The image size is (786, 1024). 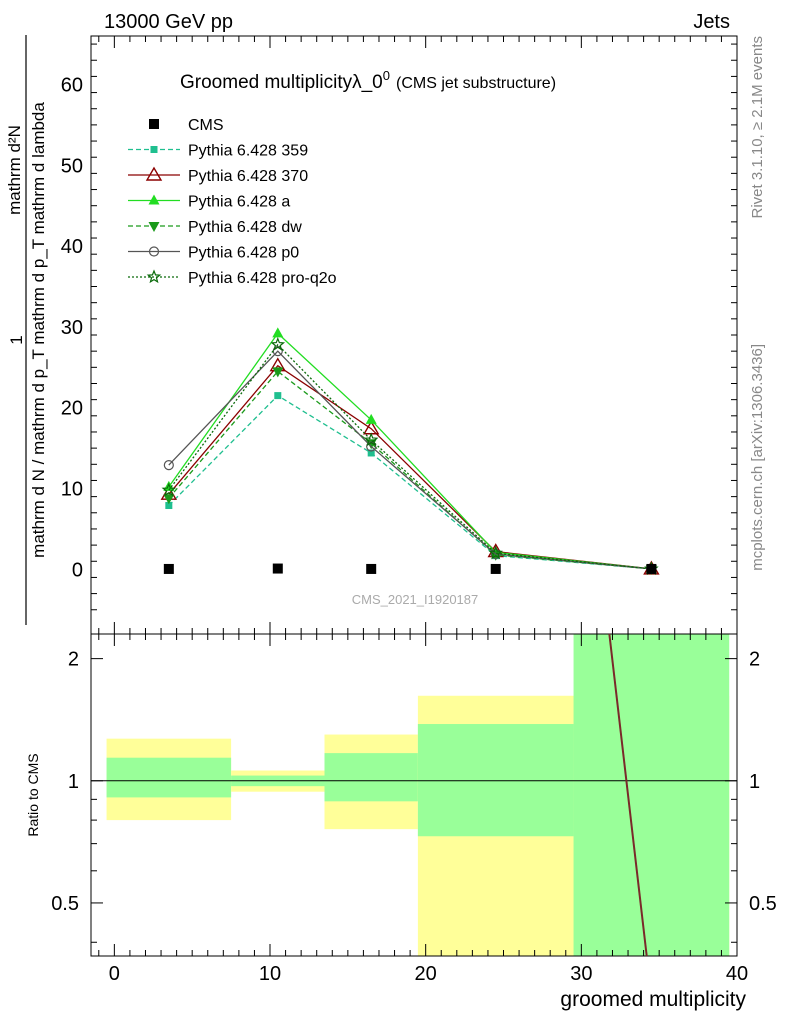 What do you see at coordinates (114, 974) in the screenshot?
I see `xtick-label: 0` at bounding box center [114, 974].